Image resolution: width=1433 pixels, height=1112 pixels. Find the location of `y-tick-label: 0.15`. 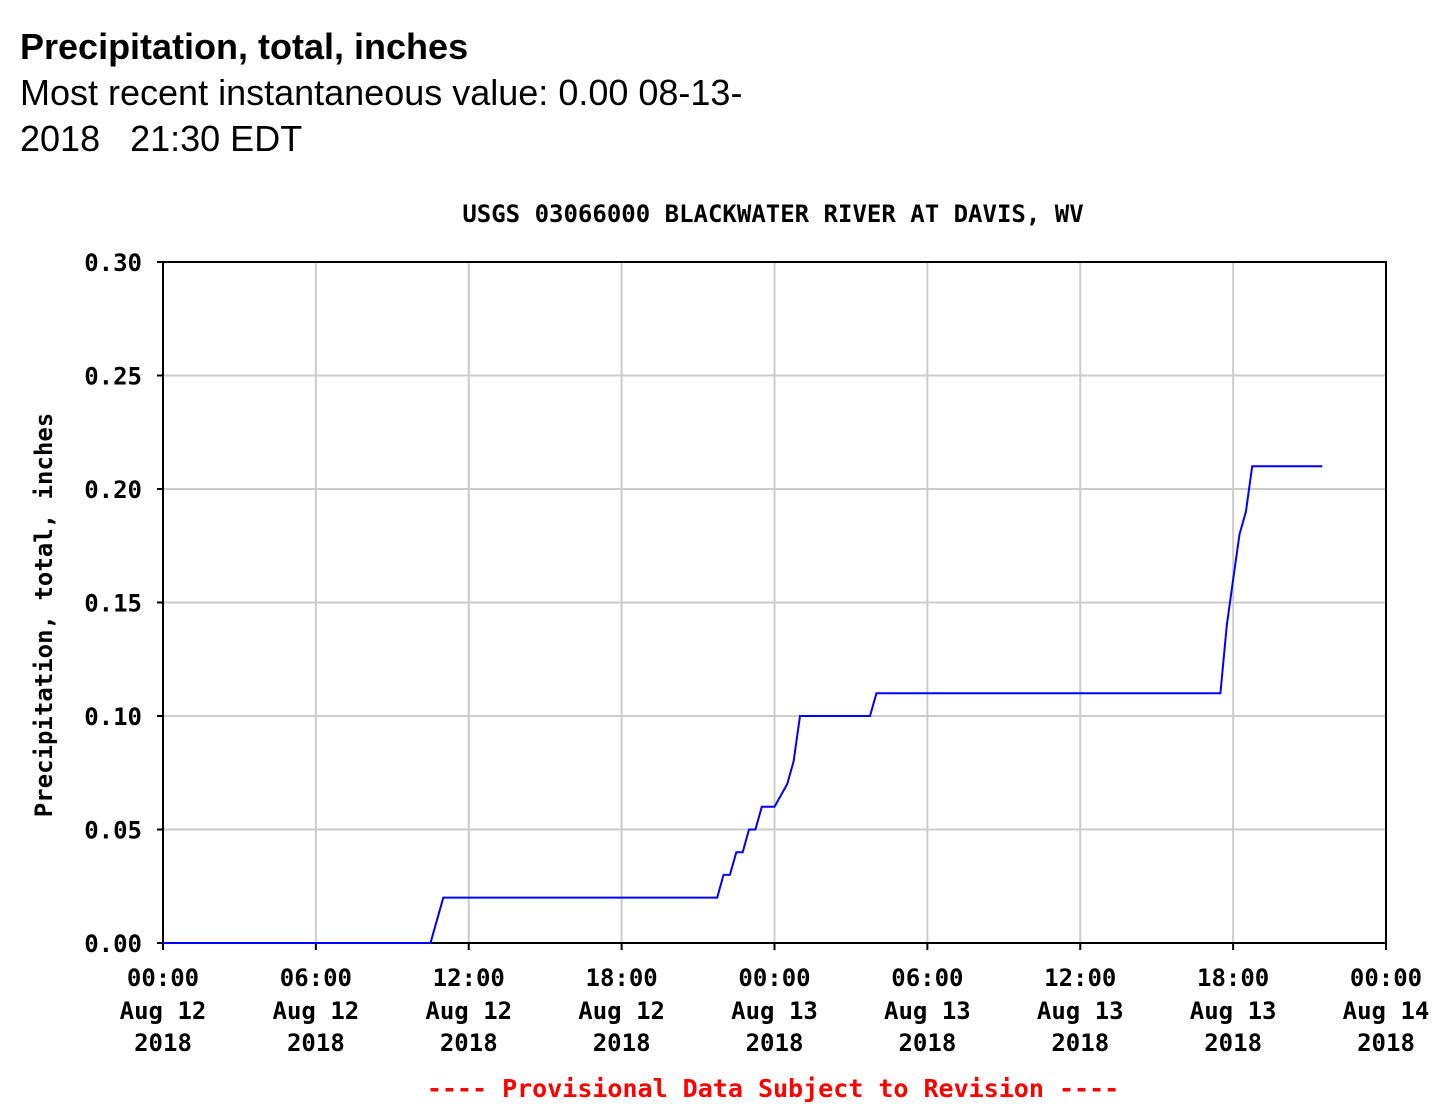

y-tick-label: 0.15 is located at coordinates (113, 604).